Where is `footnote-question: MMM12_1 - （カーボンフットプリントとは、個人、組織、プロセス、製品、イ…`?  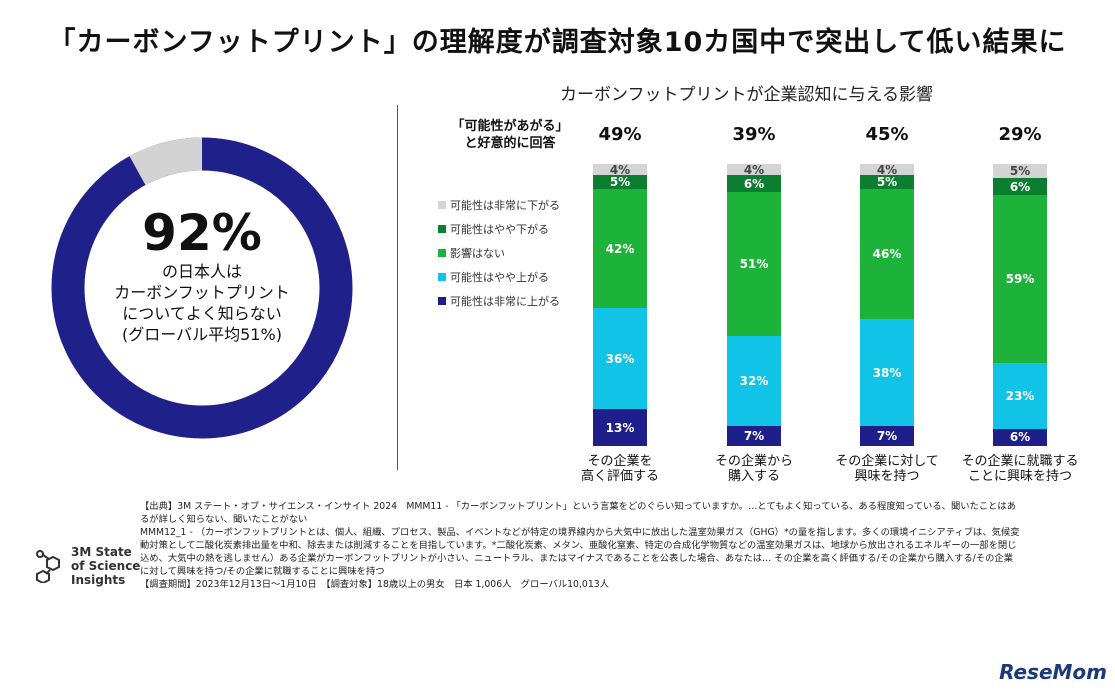
footnote-question: MMM12_1 - （カーボンフットプリントとは、個人、組織、プロセス、製品、イ… is located at coordinates (580, 552).